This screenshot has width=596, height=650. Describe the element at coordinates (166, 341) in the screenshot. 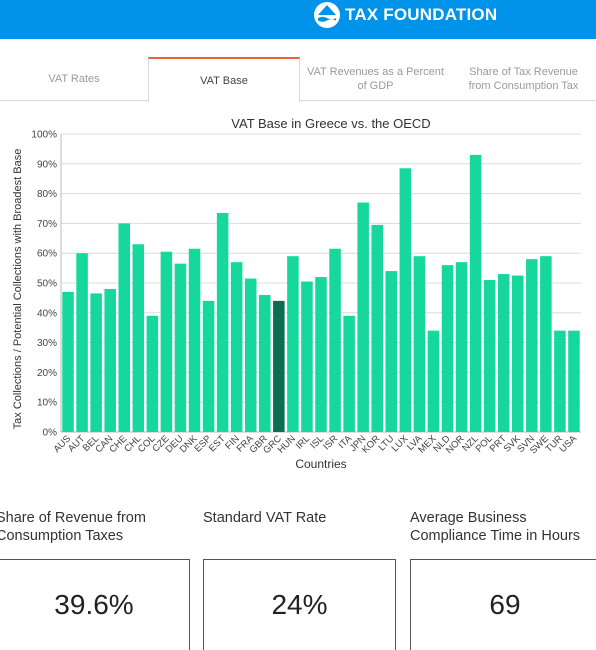

I see `bar-cze` at that location.